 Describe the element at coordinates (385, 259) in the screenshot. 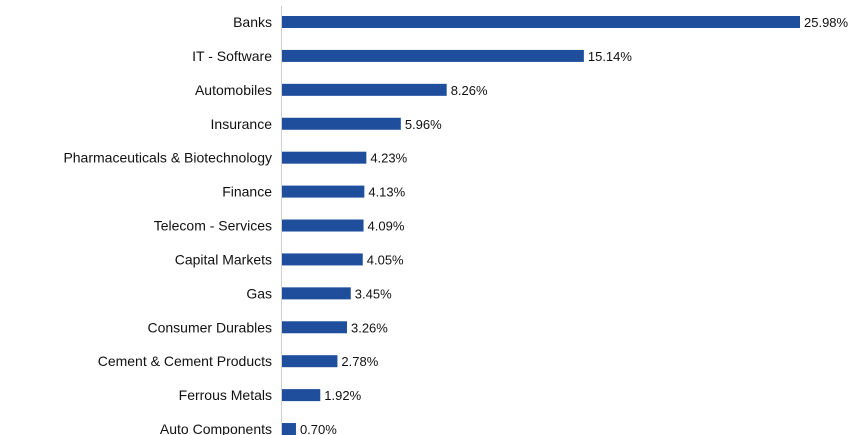

I see `data-label: 4.05%` at that location.